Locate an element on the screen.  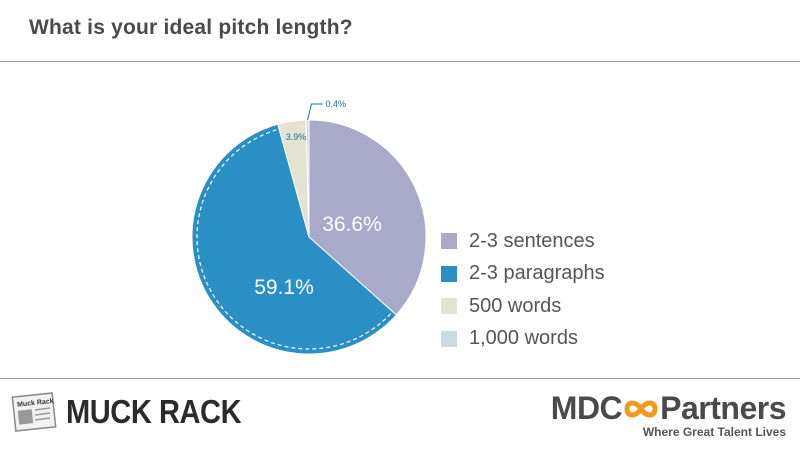
chart-title: What is your ideal pitch length? is located at coordinates (191, 27).